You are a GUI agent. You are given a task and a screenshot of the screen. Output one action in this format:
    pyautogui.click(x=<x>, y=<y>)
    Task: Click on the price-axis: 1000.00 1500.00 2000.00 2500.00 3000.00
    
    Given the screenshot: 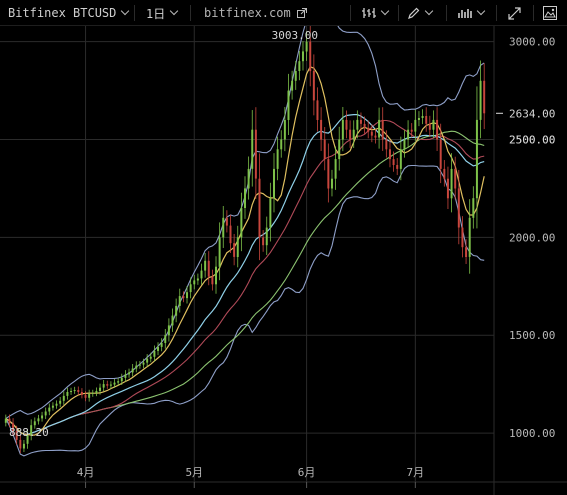 What is the action you would take?
    pyautogui.click(x=532, y=238)
    